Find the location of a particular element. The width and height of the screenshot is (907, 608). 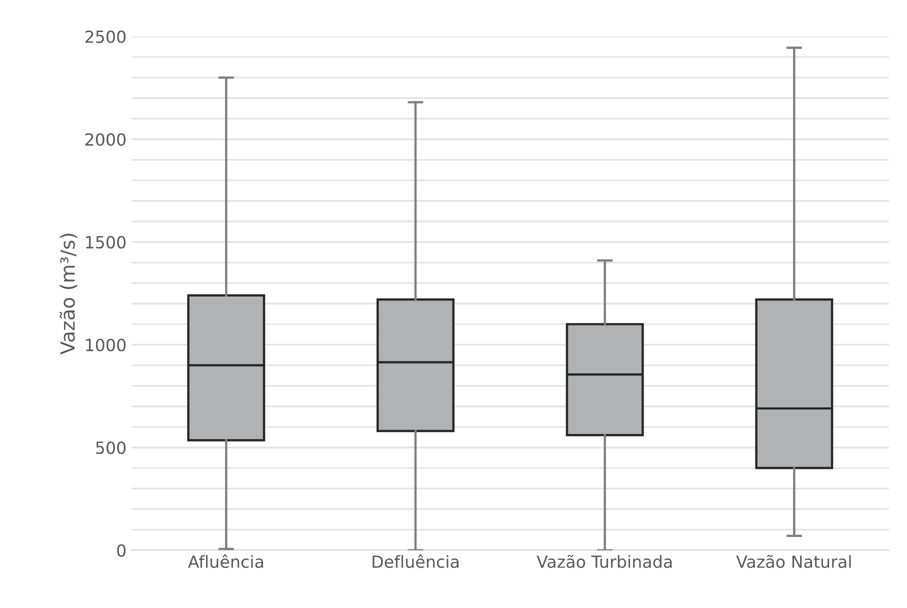

y-tick-label: 1500 is located at coordinates (106, 242).